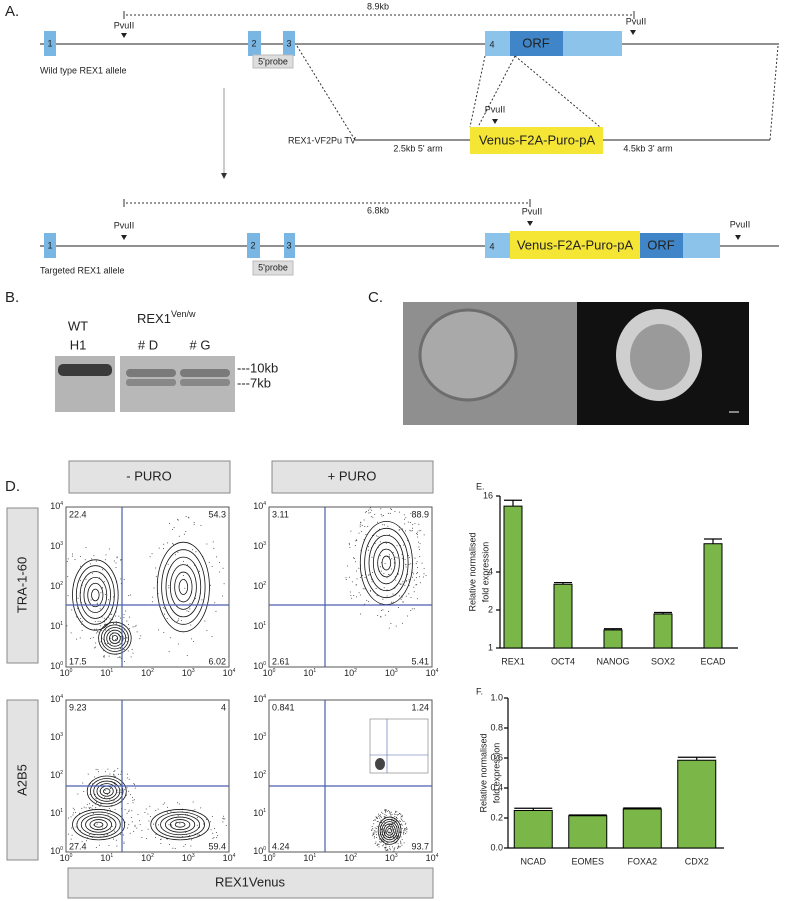  Describe the element at coordinates (280, 514) in the screenshot. I see `quadrant-percent: 3.11` at that location.